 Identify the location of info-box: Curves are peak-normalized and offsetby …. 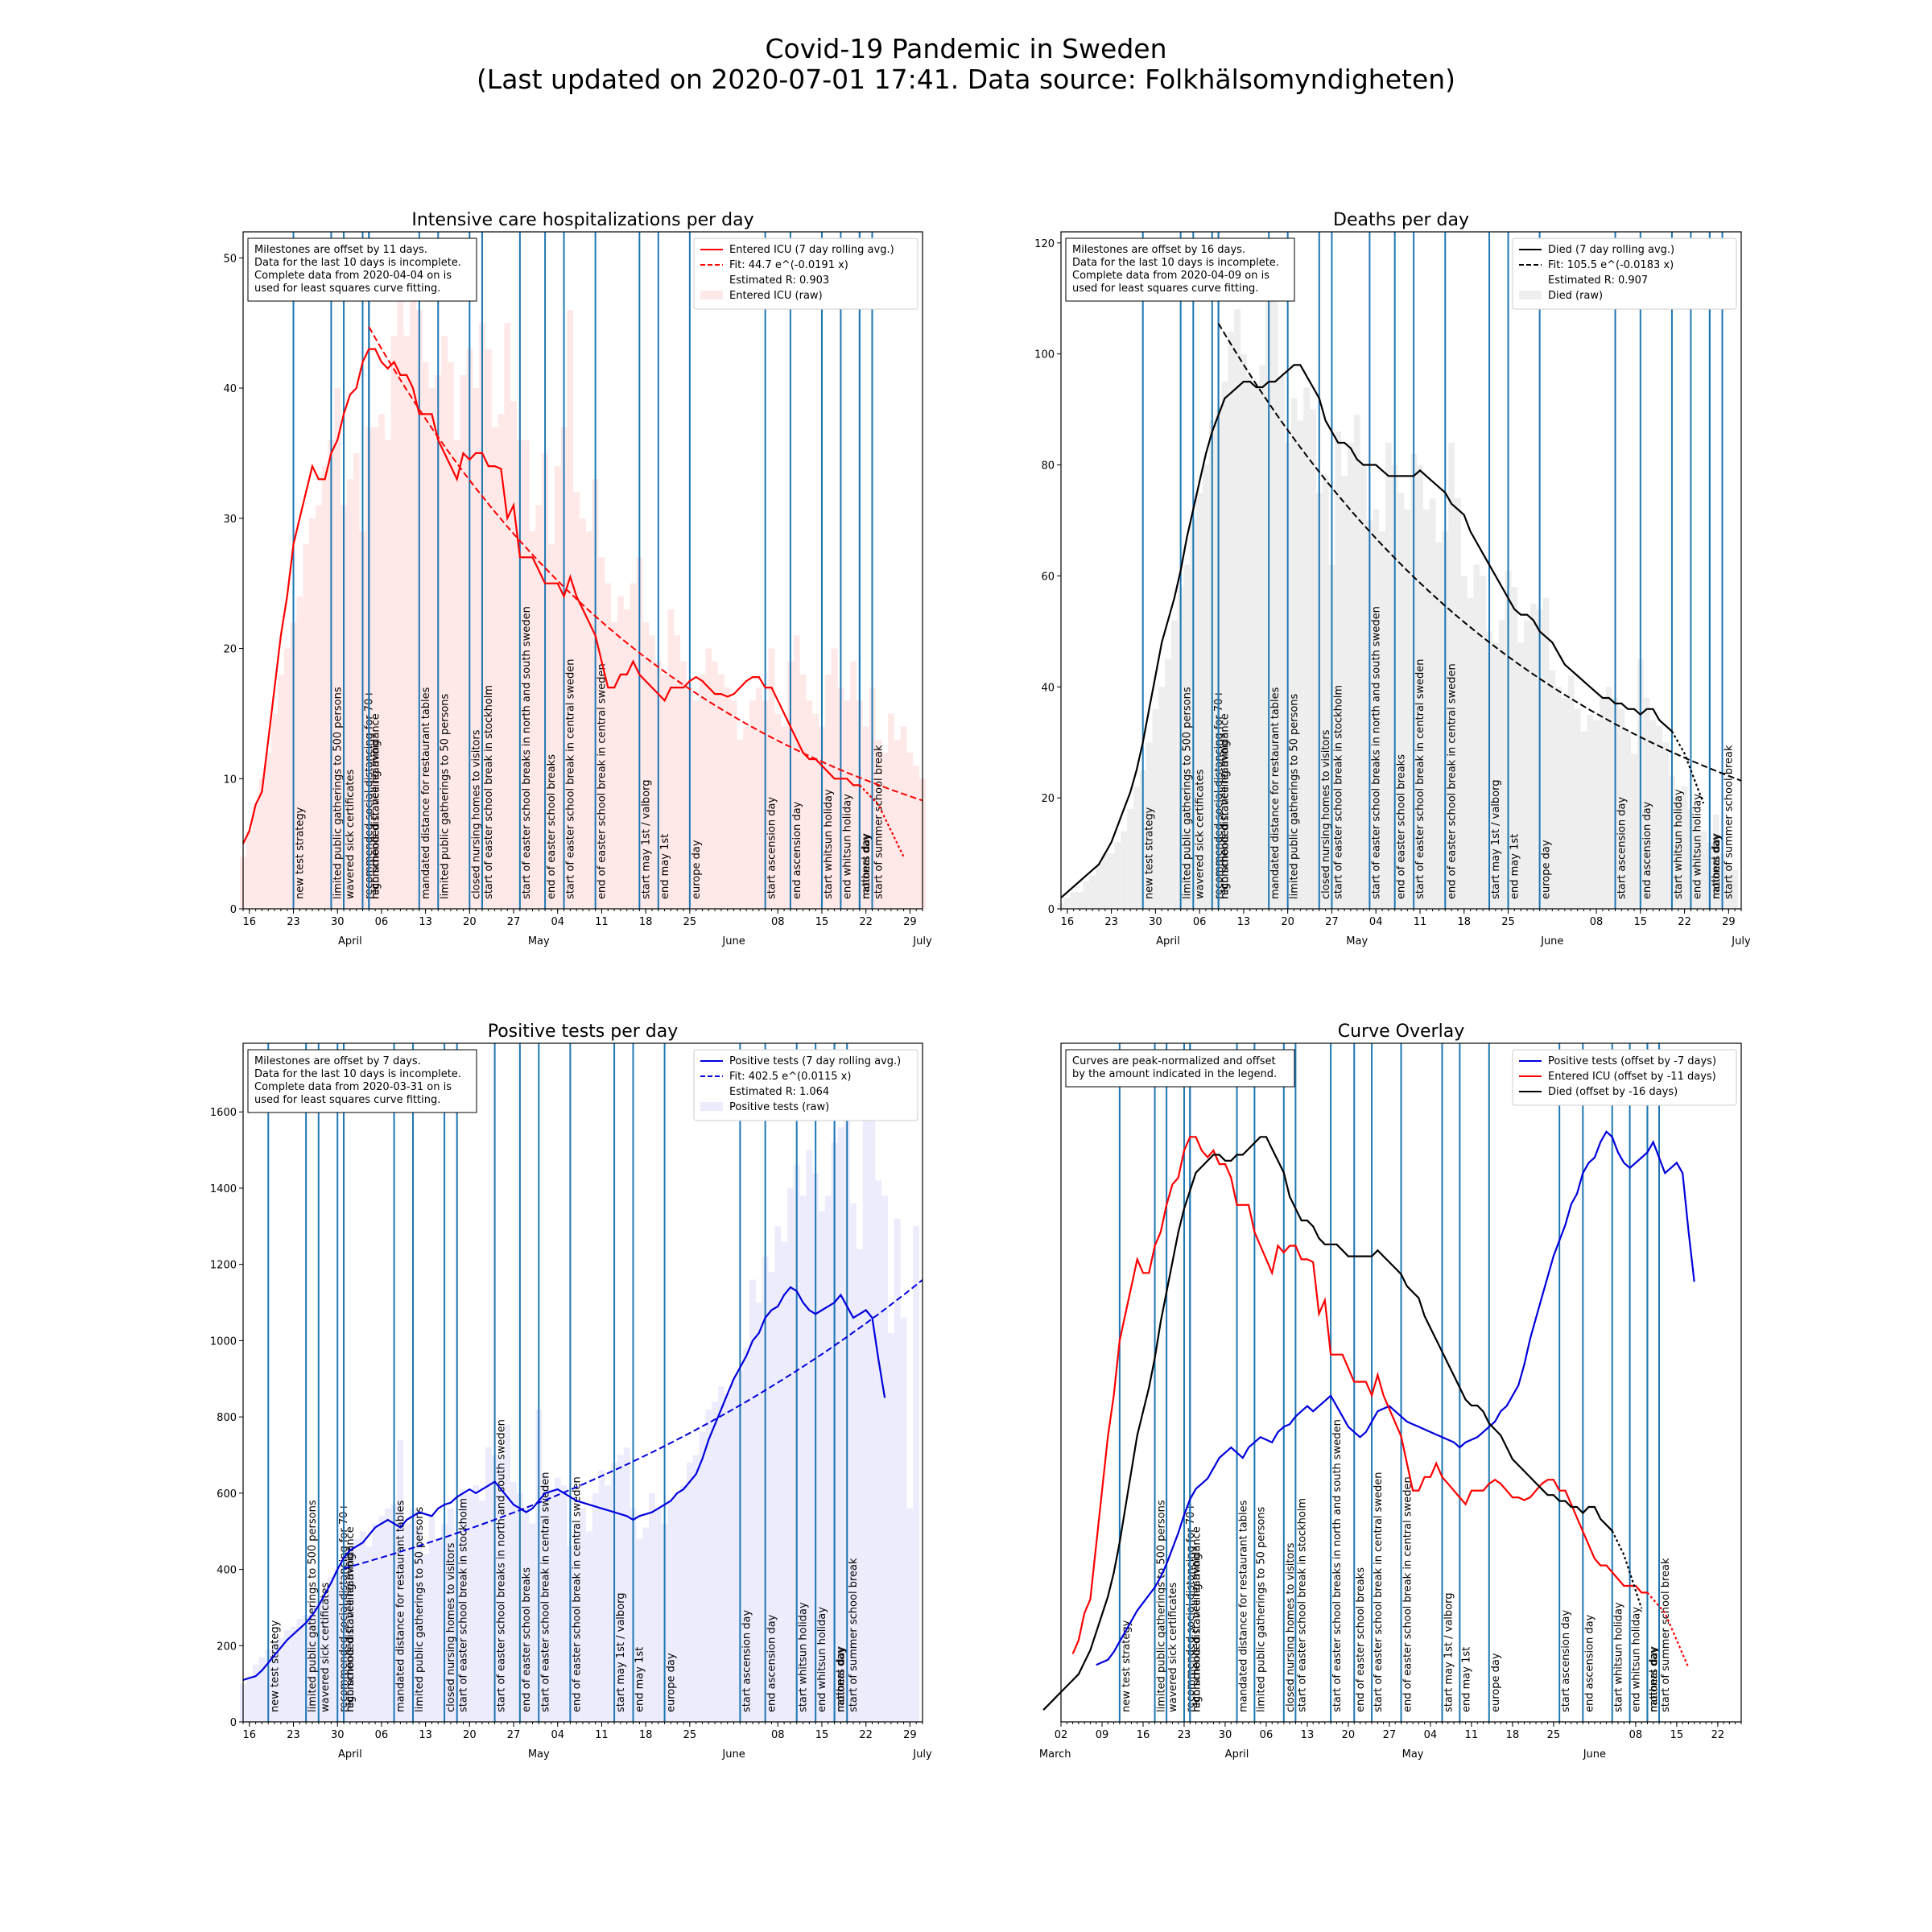
(1180, 1068).